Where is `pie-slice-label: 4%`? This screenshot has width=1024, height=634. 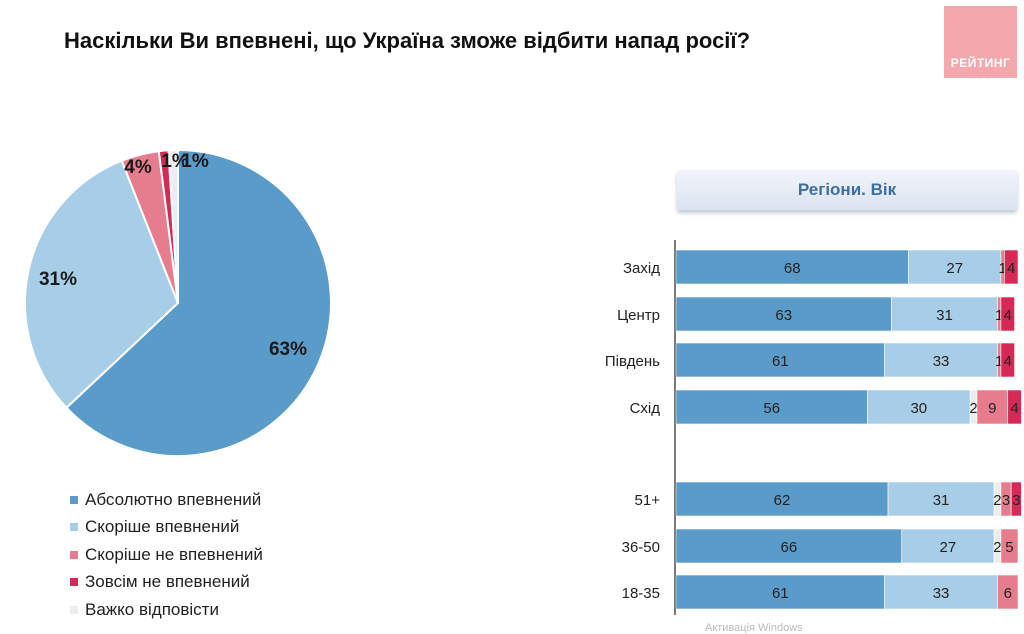 pie-slice-label: 4% is located at coordinates (138, 167).